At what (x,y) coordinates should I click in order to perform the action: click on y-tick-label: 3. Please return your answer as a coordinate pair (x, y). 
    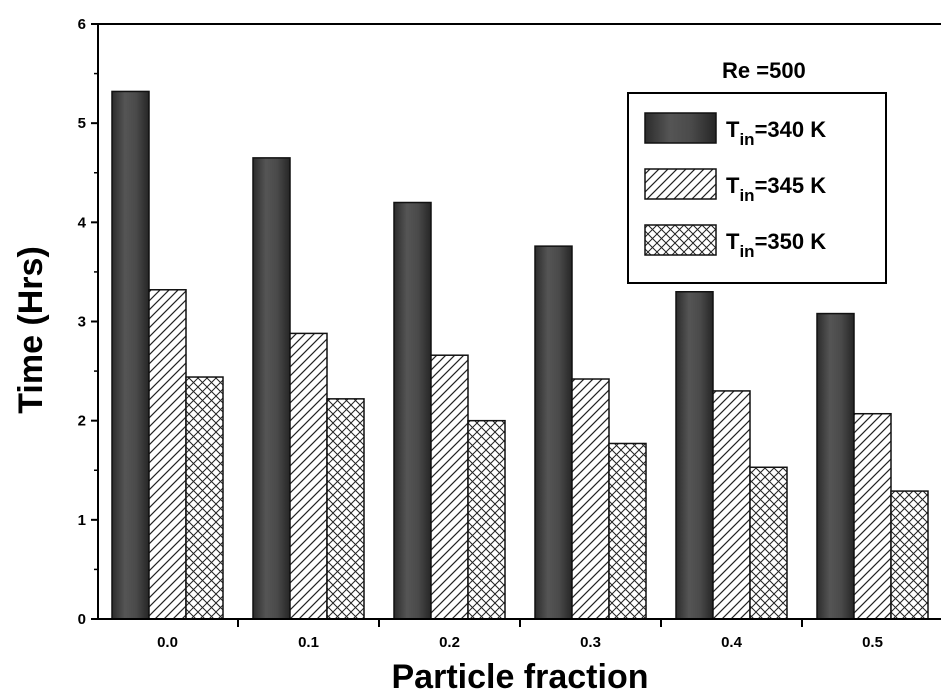
    Looking at the image, I should click on (82, 322).